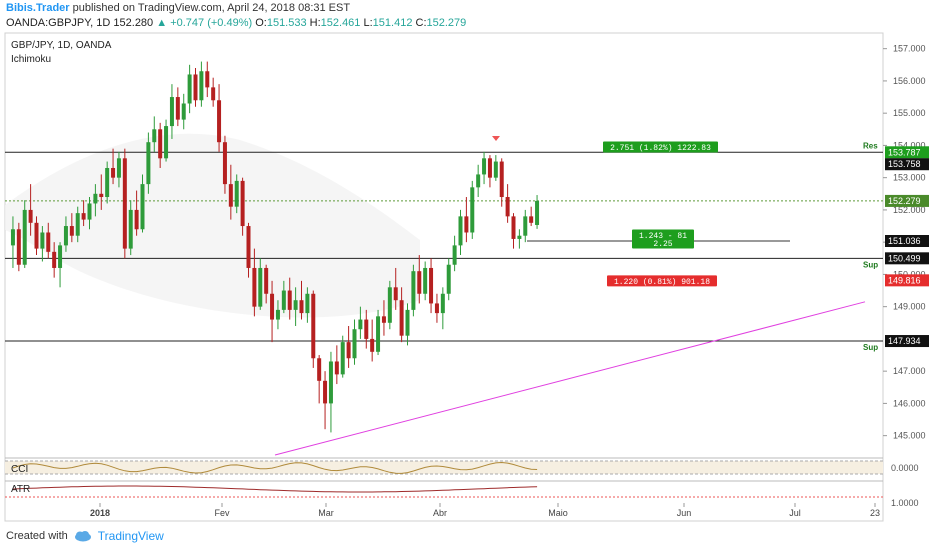  What do you see at coordinates (37, 536) in the screenshot?
I see `created-with-text: Created with` at bounding box center [37, 536].